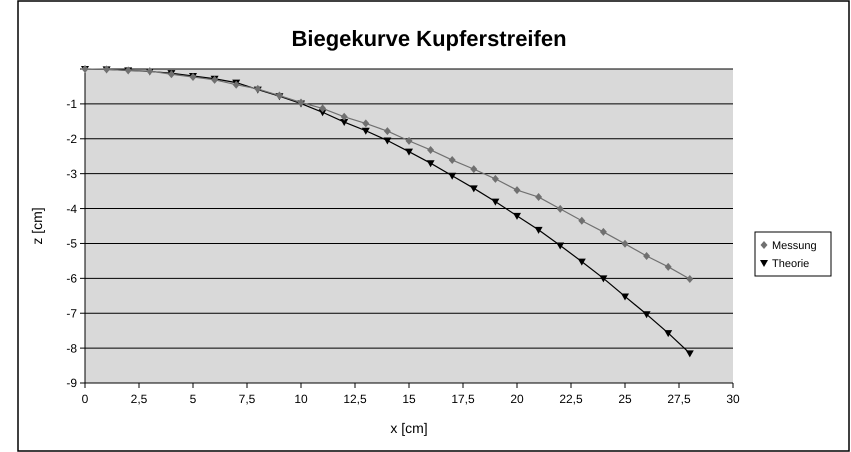  Describe the element at coordinates (794, 246) in the screenshot. I see `legend-label: Messung` at that location.